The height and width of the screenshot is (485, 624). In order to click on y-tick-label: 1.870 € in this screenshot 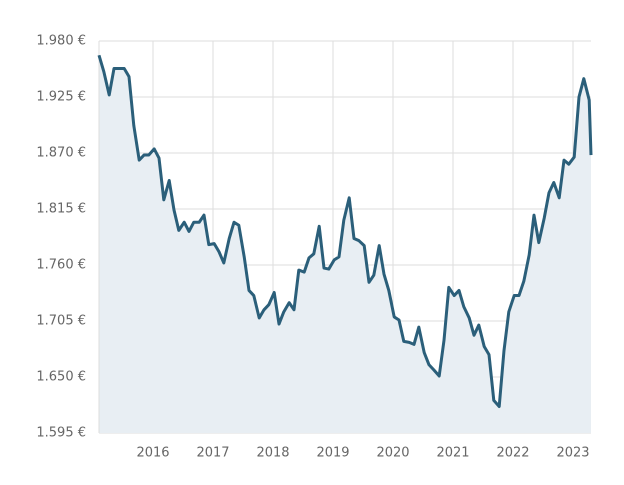, I will do `click(61, 153)`.